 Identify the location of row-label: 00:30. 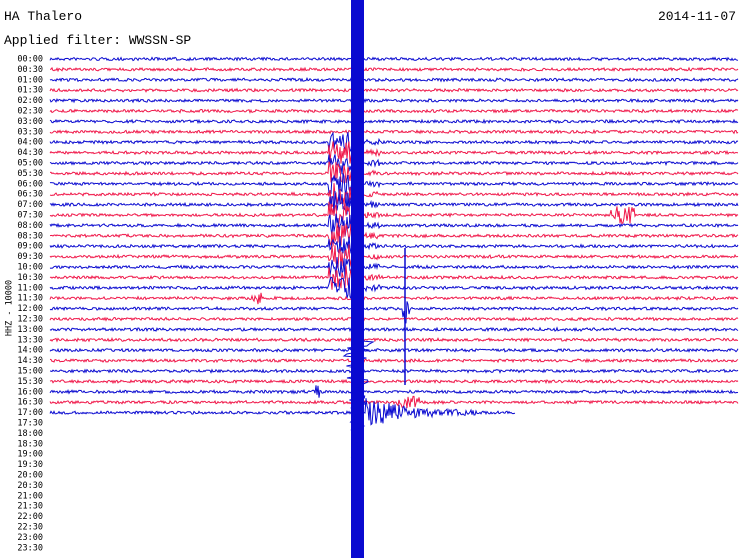
(30, 70).